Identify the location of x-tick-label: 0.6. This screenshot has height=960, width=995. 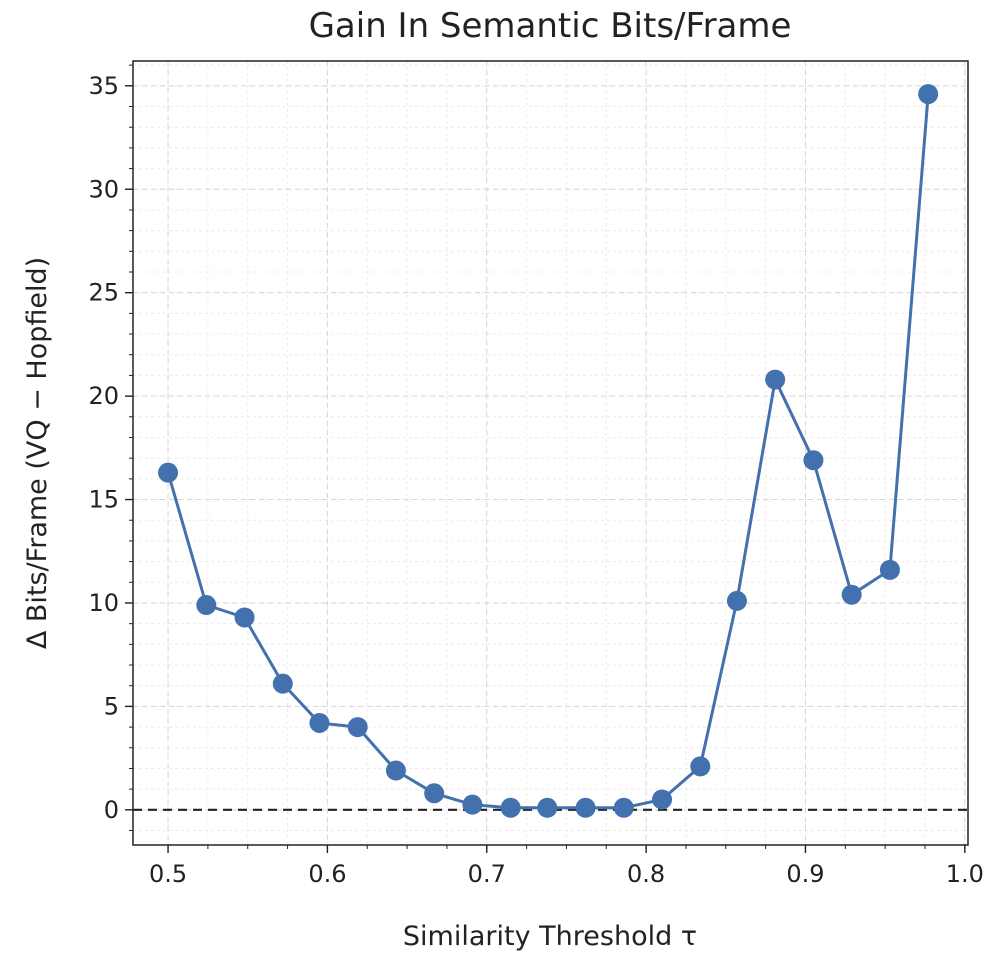
(327, 874).